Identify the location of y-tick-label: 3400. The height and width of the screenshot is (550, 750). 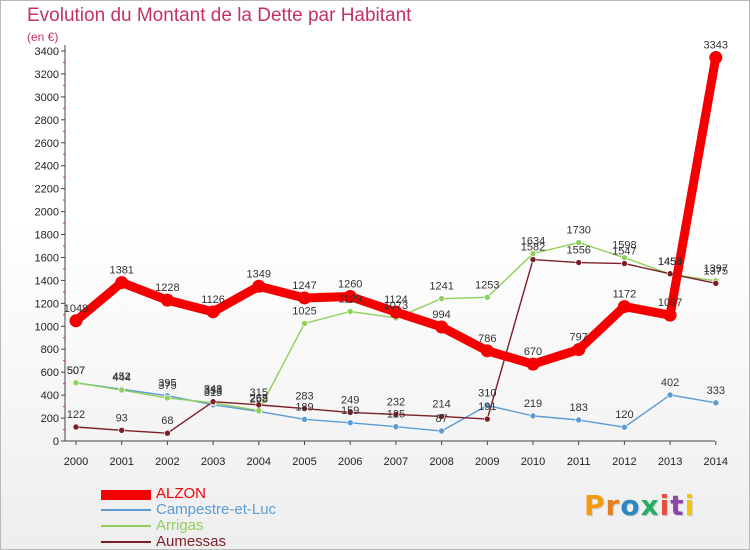
(47, 52).